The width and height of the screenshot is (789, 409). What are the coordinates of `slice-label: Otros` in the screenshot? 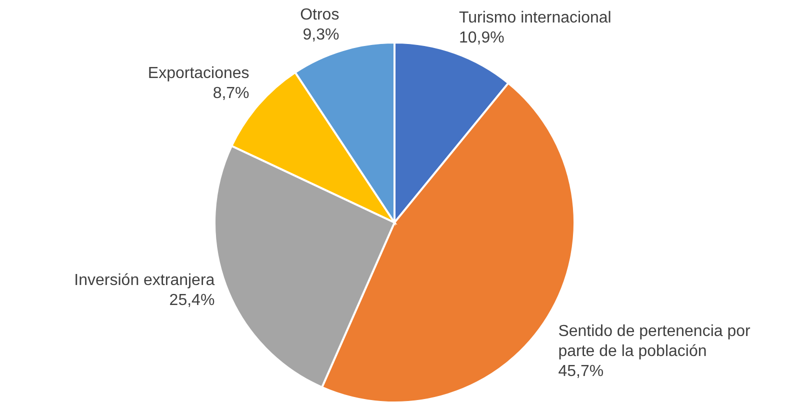 It's located at (320, 15).